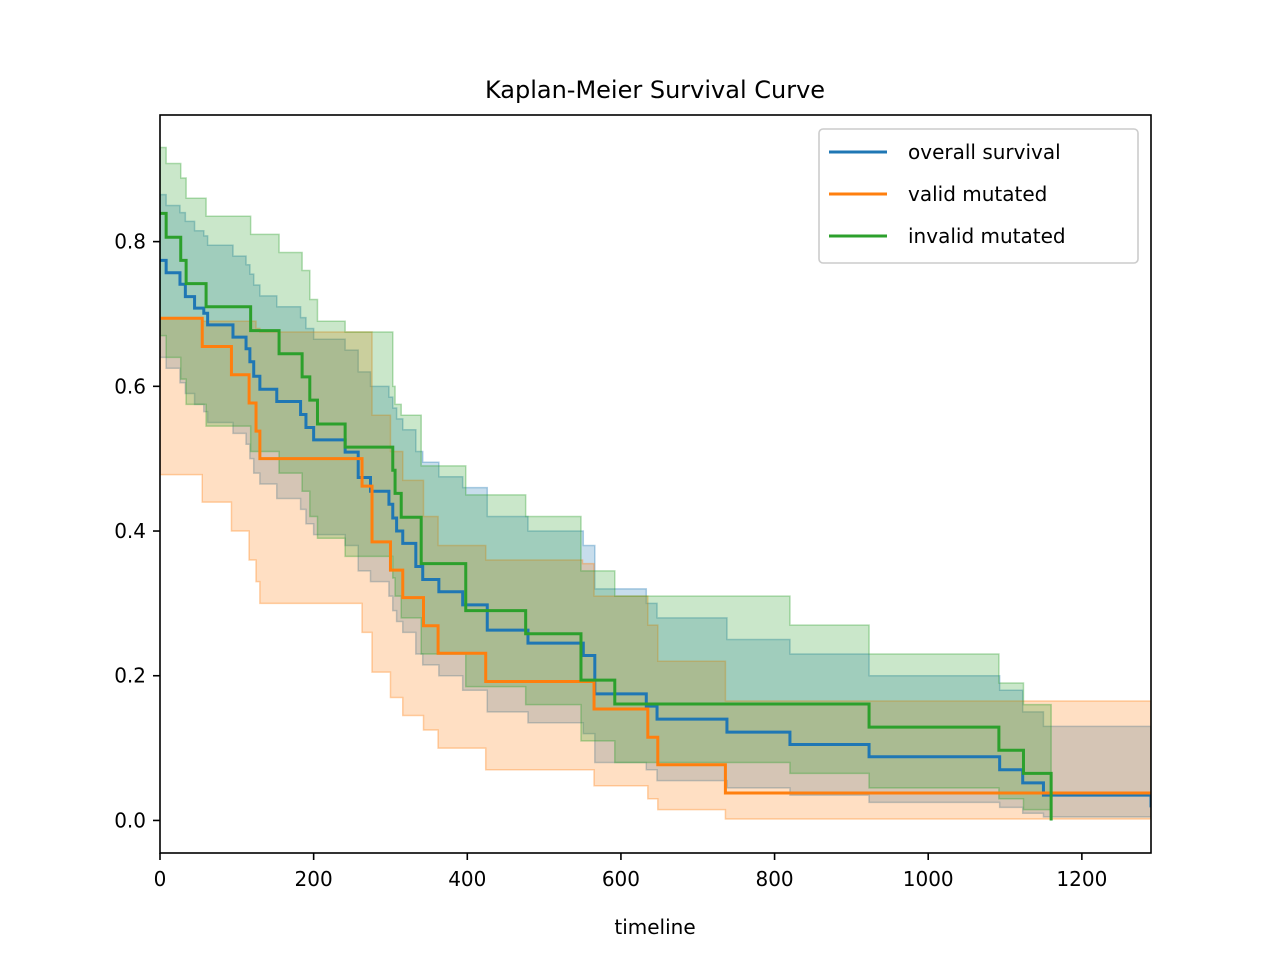 The height and width of the screenshot is (960, 1280). I want to click on y-tick-label: 0.8, so click(130, 242).